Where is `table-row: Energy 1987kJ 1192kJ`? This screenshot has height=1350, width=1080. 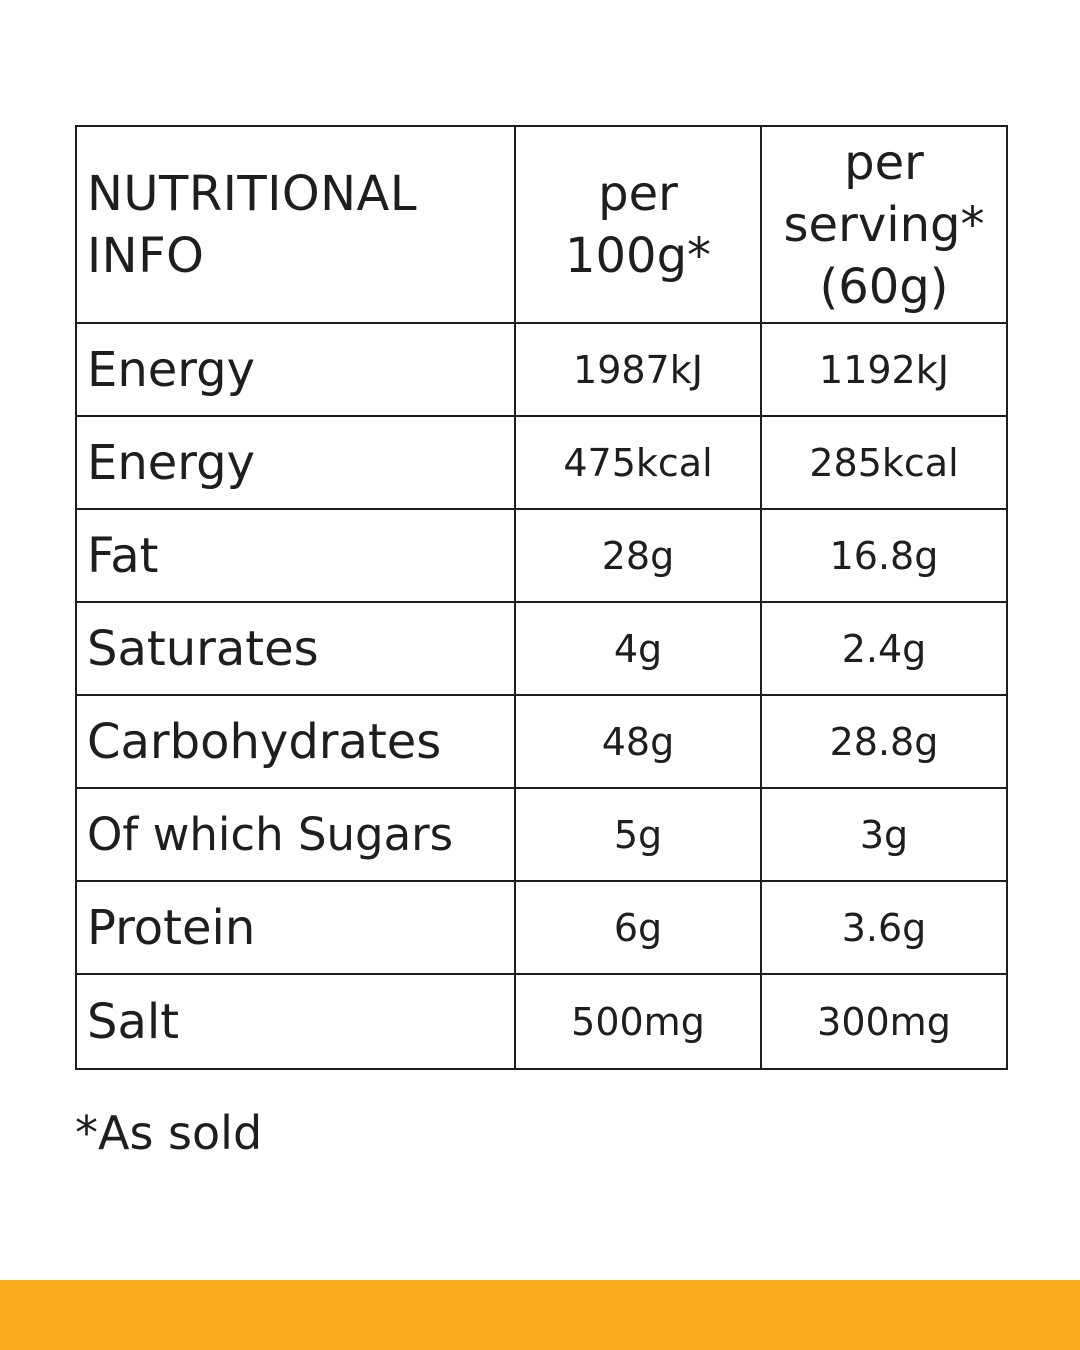 table-row: Energy 1987kJ 1192kJ is located at coordinates (541, 369).